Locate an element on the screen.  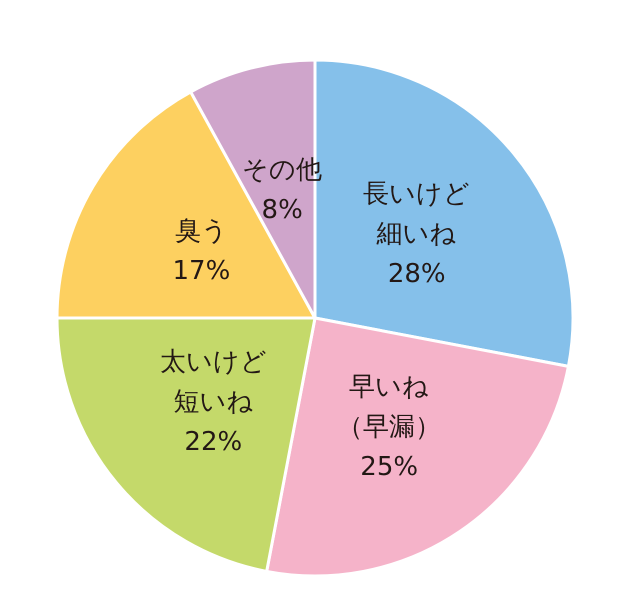
data-label: 22% is located at coordinates (213, 442).